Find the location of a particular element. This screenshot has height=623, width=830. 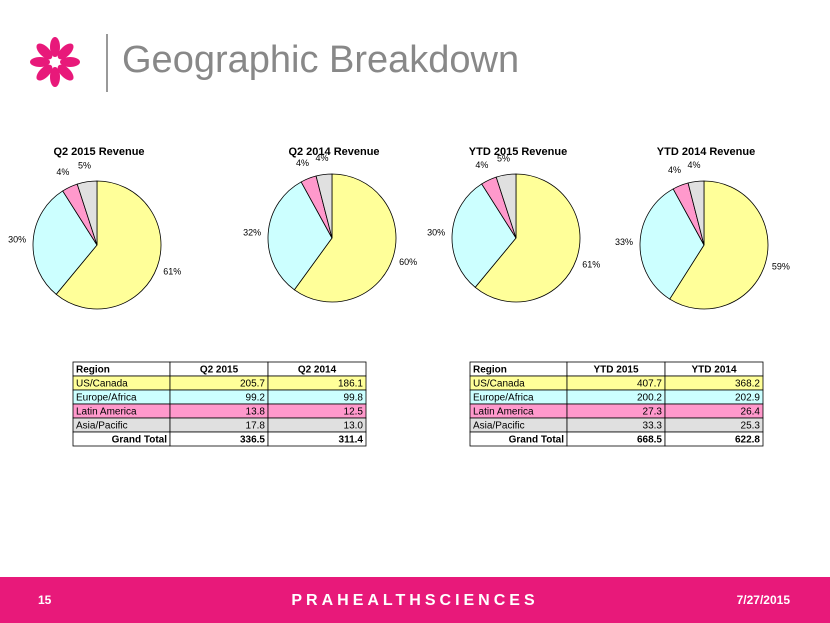

table-cell-text: 33.3 is located at coordinates (653, 426).